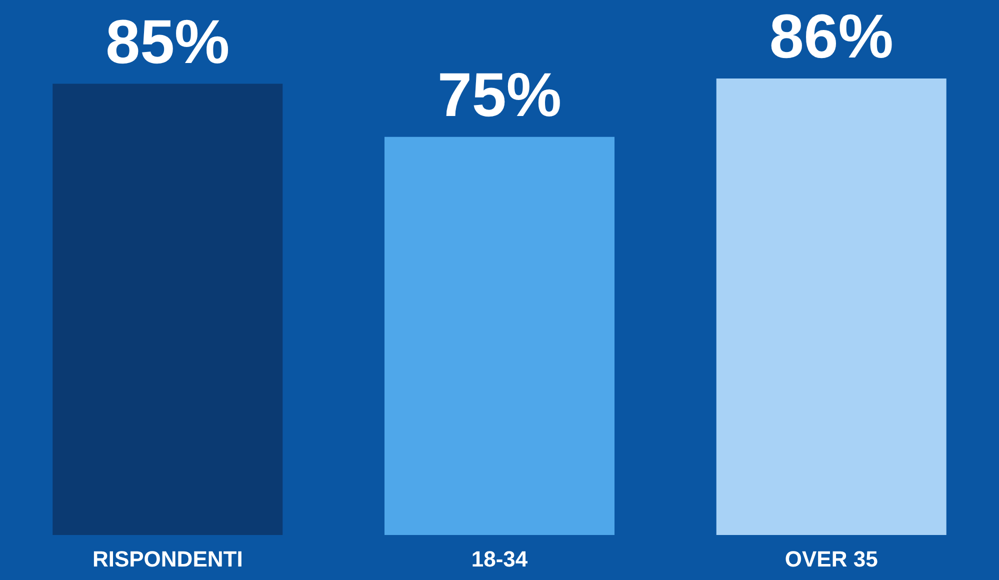  Describe the element at coordinates (167, 559) in the screenshot. I see `x-tick-label: RISPONDENTI` at that location.